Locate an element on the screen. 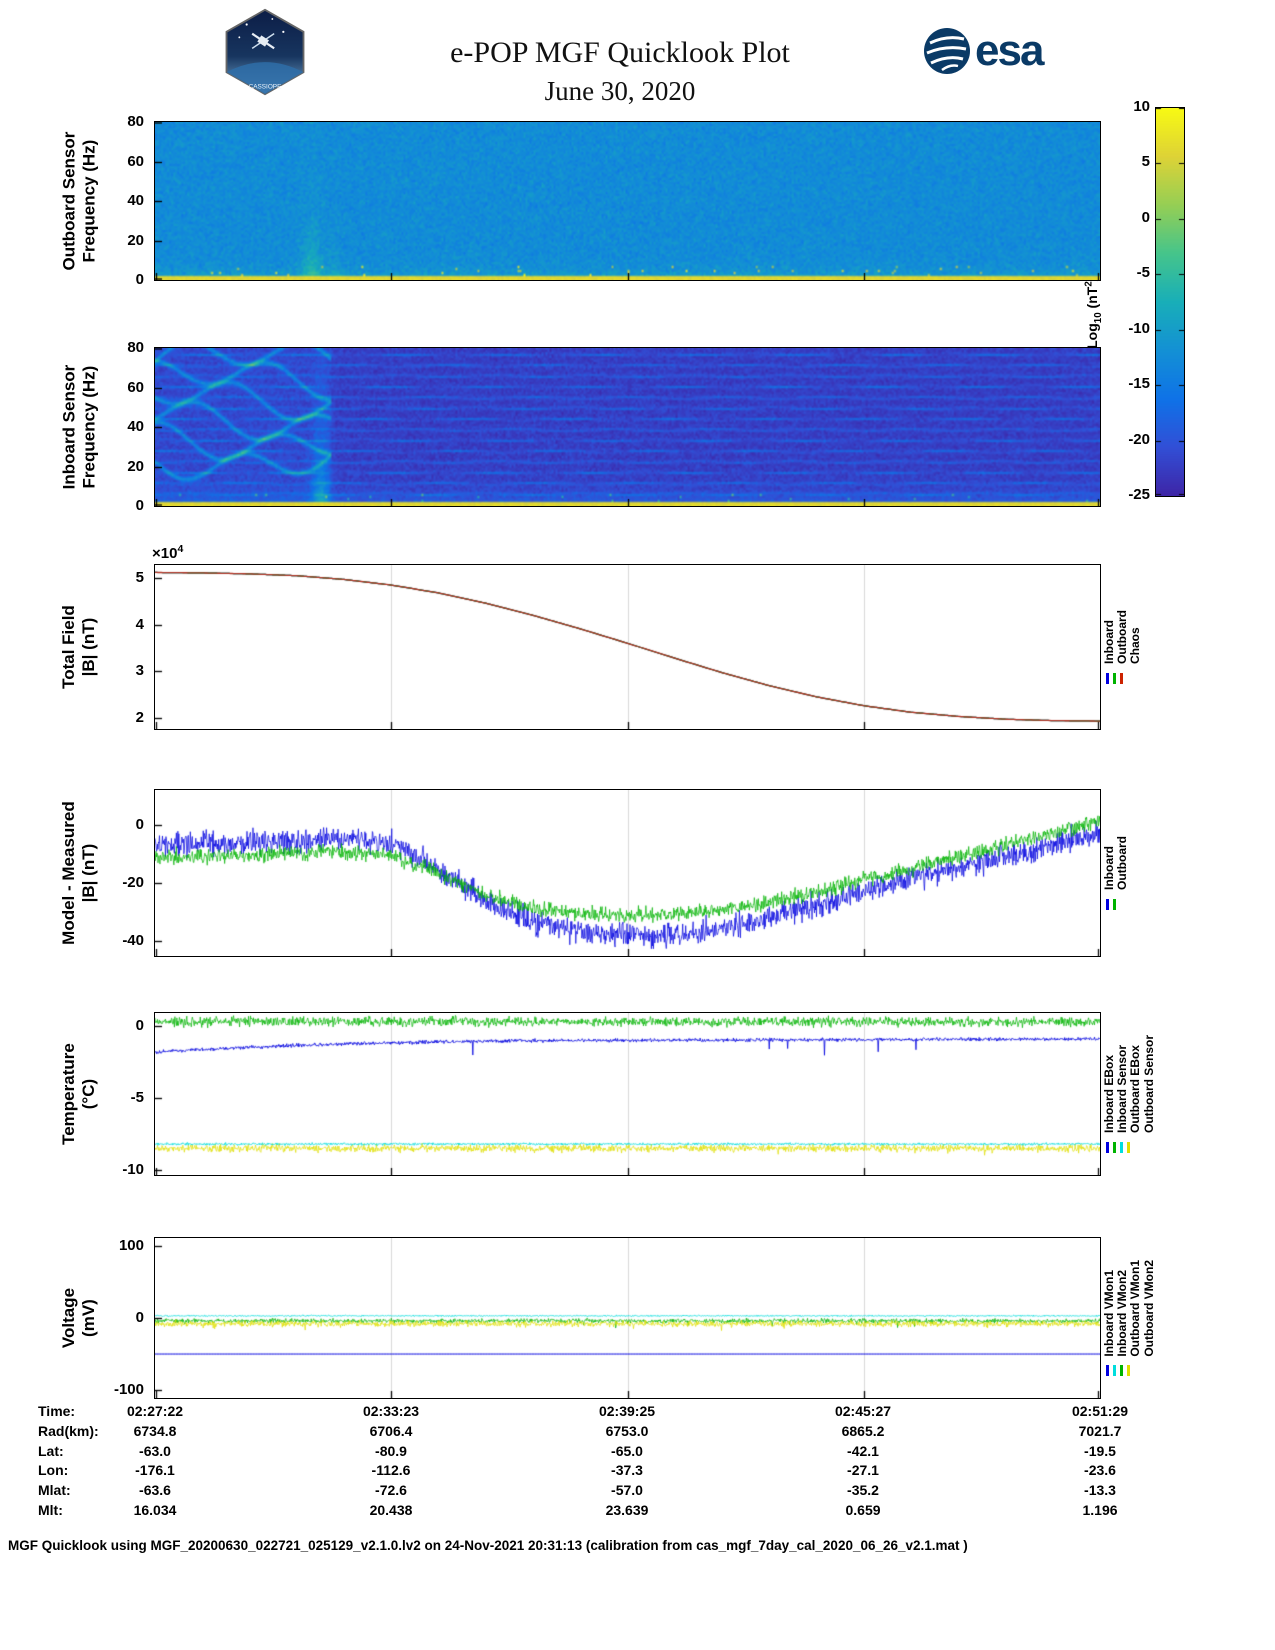 The height and width of the screenshot is (1650, 1275). colorbar-tick-label: -25 is located at coordinates (1139, 494).